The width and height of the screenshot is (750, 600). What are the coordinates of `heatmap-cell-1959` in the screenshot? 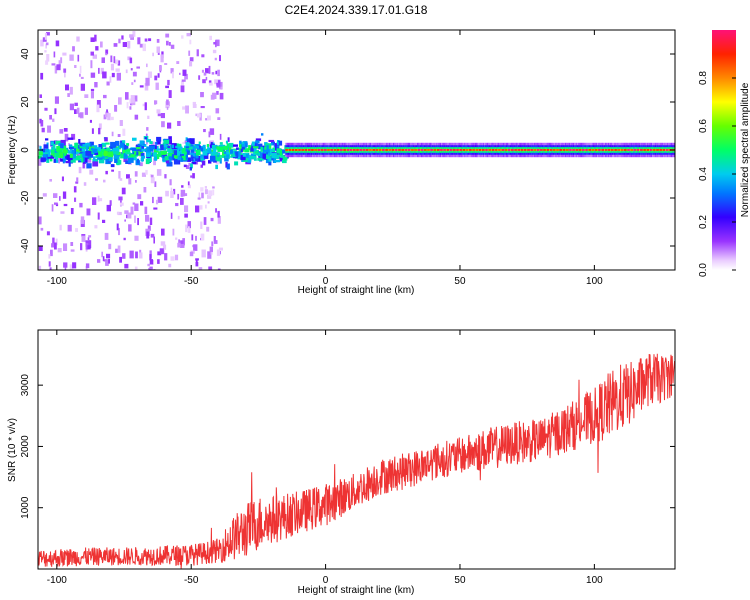 It's located at (533, 150).